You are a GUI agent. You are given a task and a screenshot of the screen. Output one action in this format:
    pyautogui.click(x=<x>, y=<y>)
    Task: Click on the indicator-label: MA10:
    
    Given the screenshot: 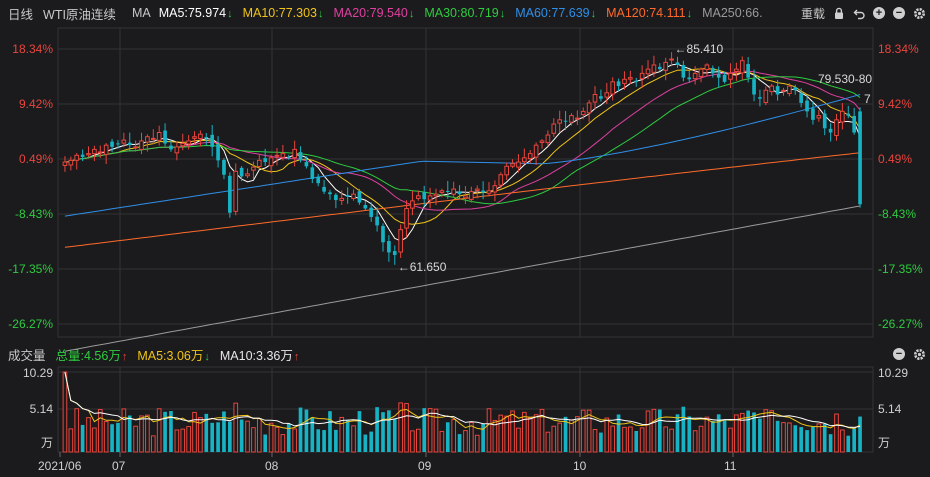 What is the action you would take?
    pyautogui.click(x=260, y=13)
    